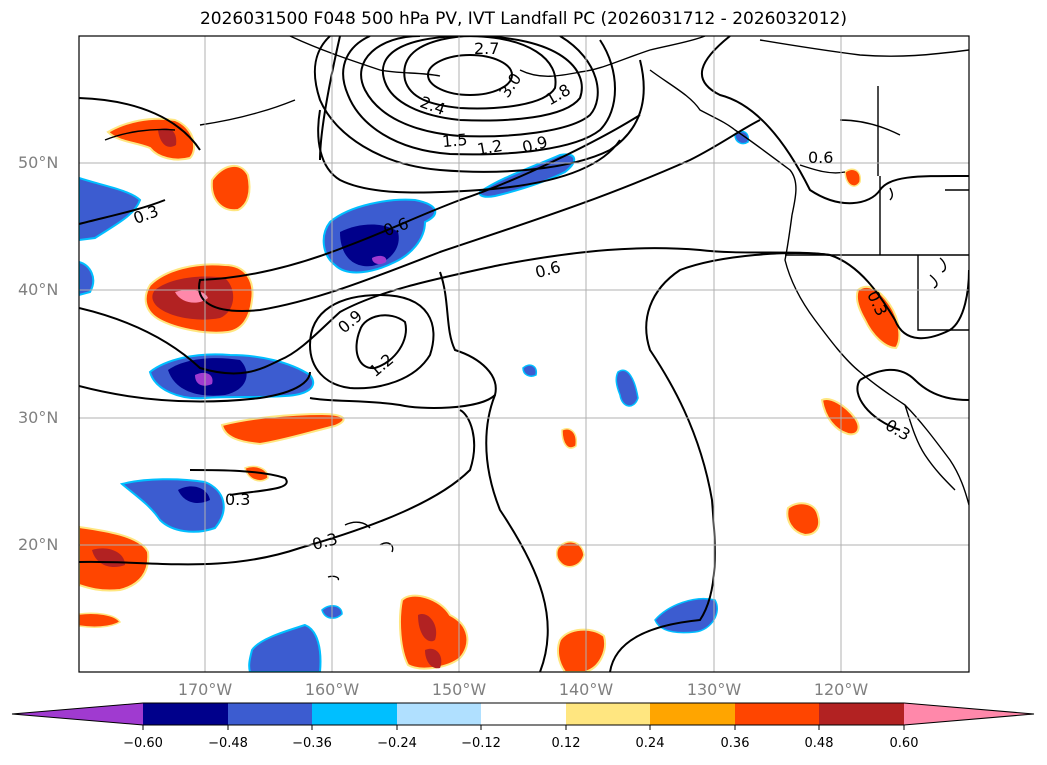 This screenshot has height=765, width=1047. I want to click on colorbar-max-extend, so click(969, 714).